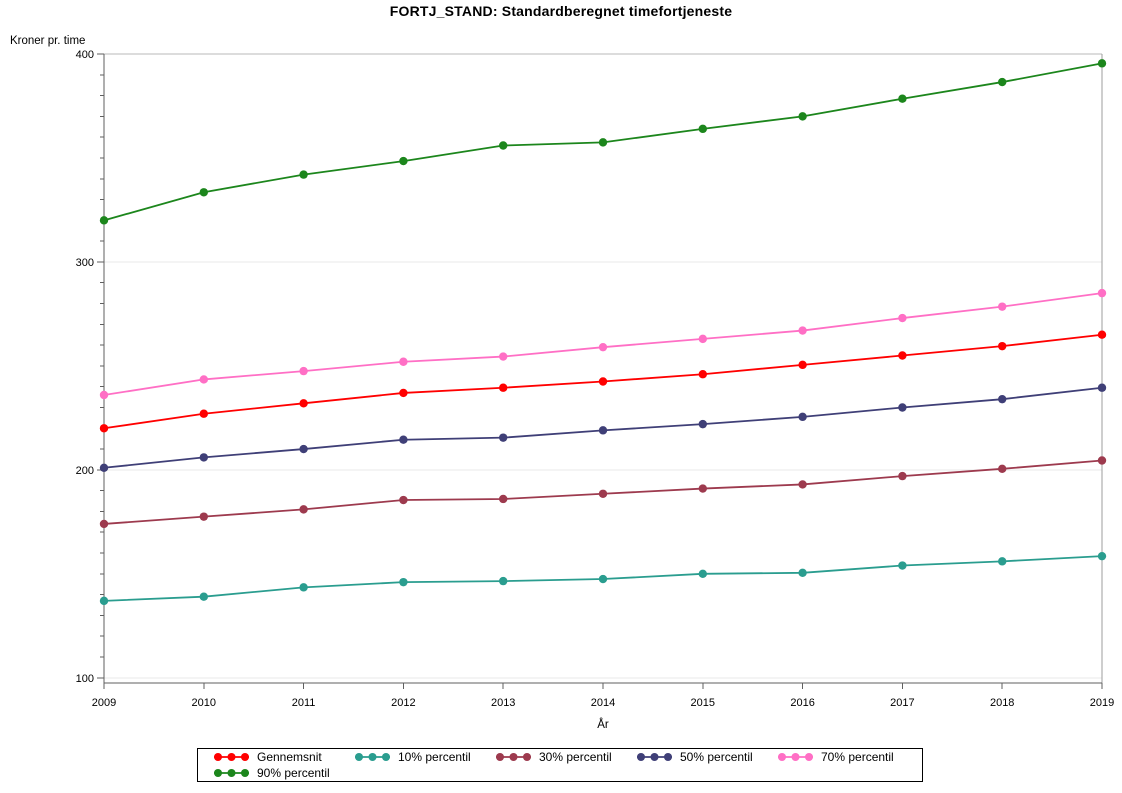  I want to click on legend-item-label: 30% percentil, so click(575, 757).